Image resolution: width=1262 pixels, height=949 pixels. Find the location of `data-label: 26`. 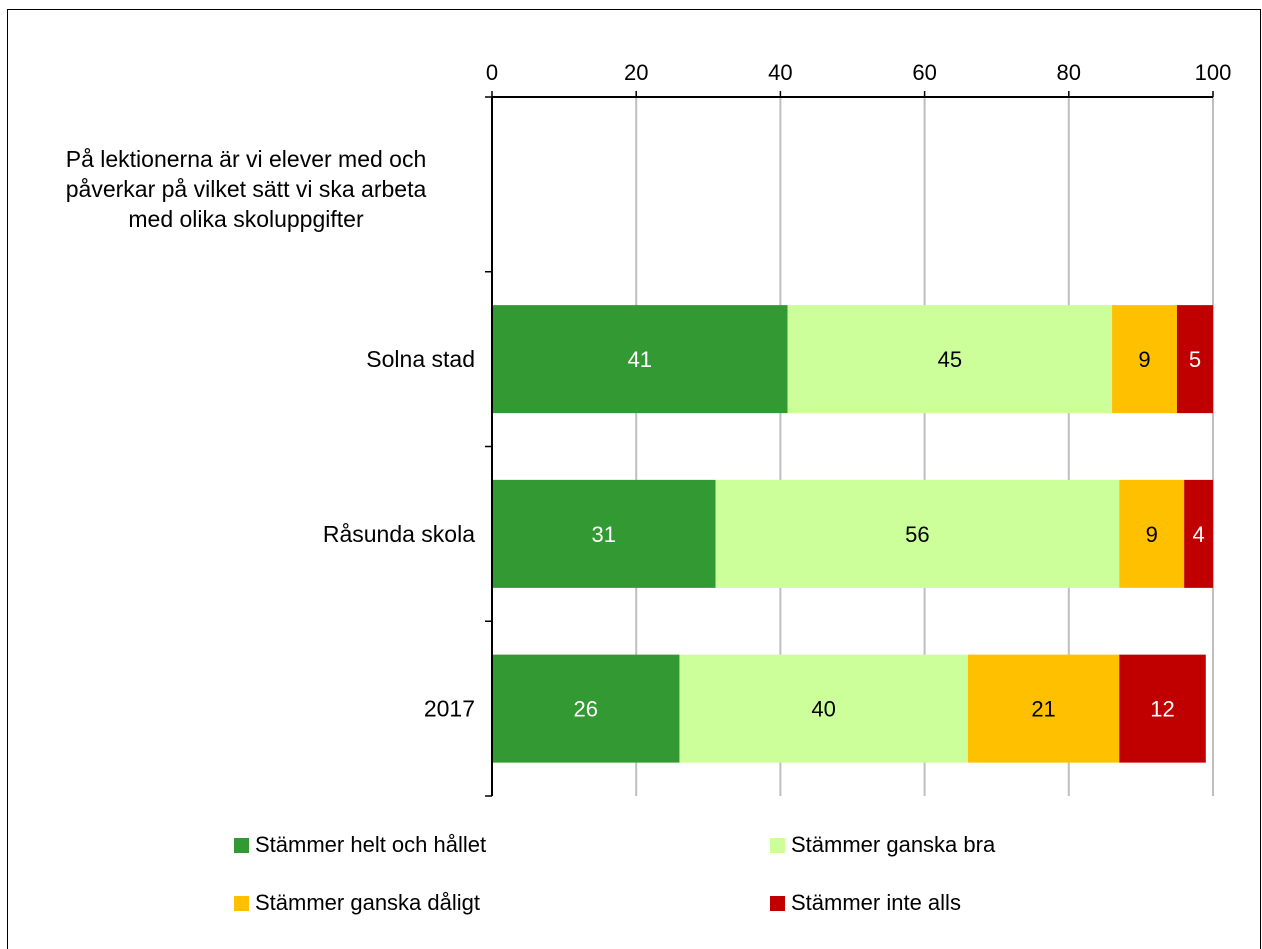

data-label: 26 is located at coordinates (585, 709).